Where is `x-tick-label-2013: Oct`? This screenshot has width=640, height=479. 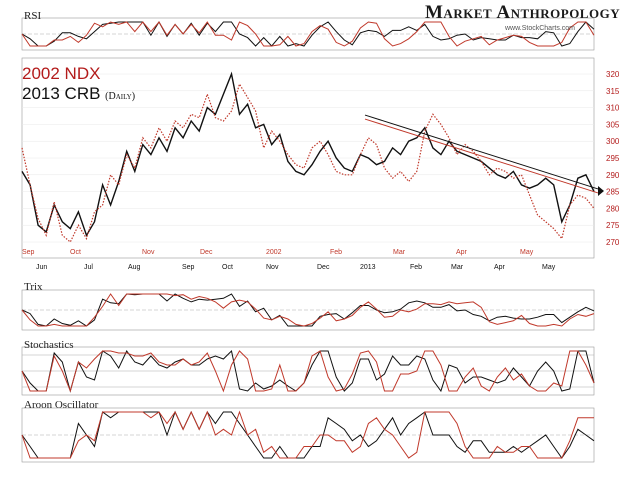
x-tick-label-2013: Oct is located at coordinates (227, 267).